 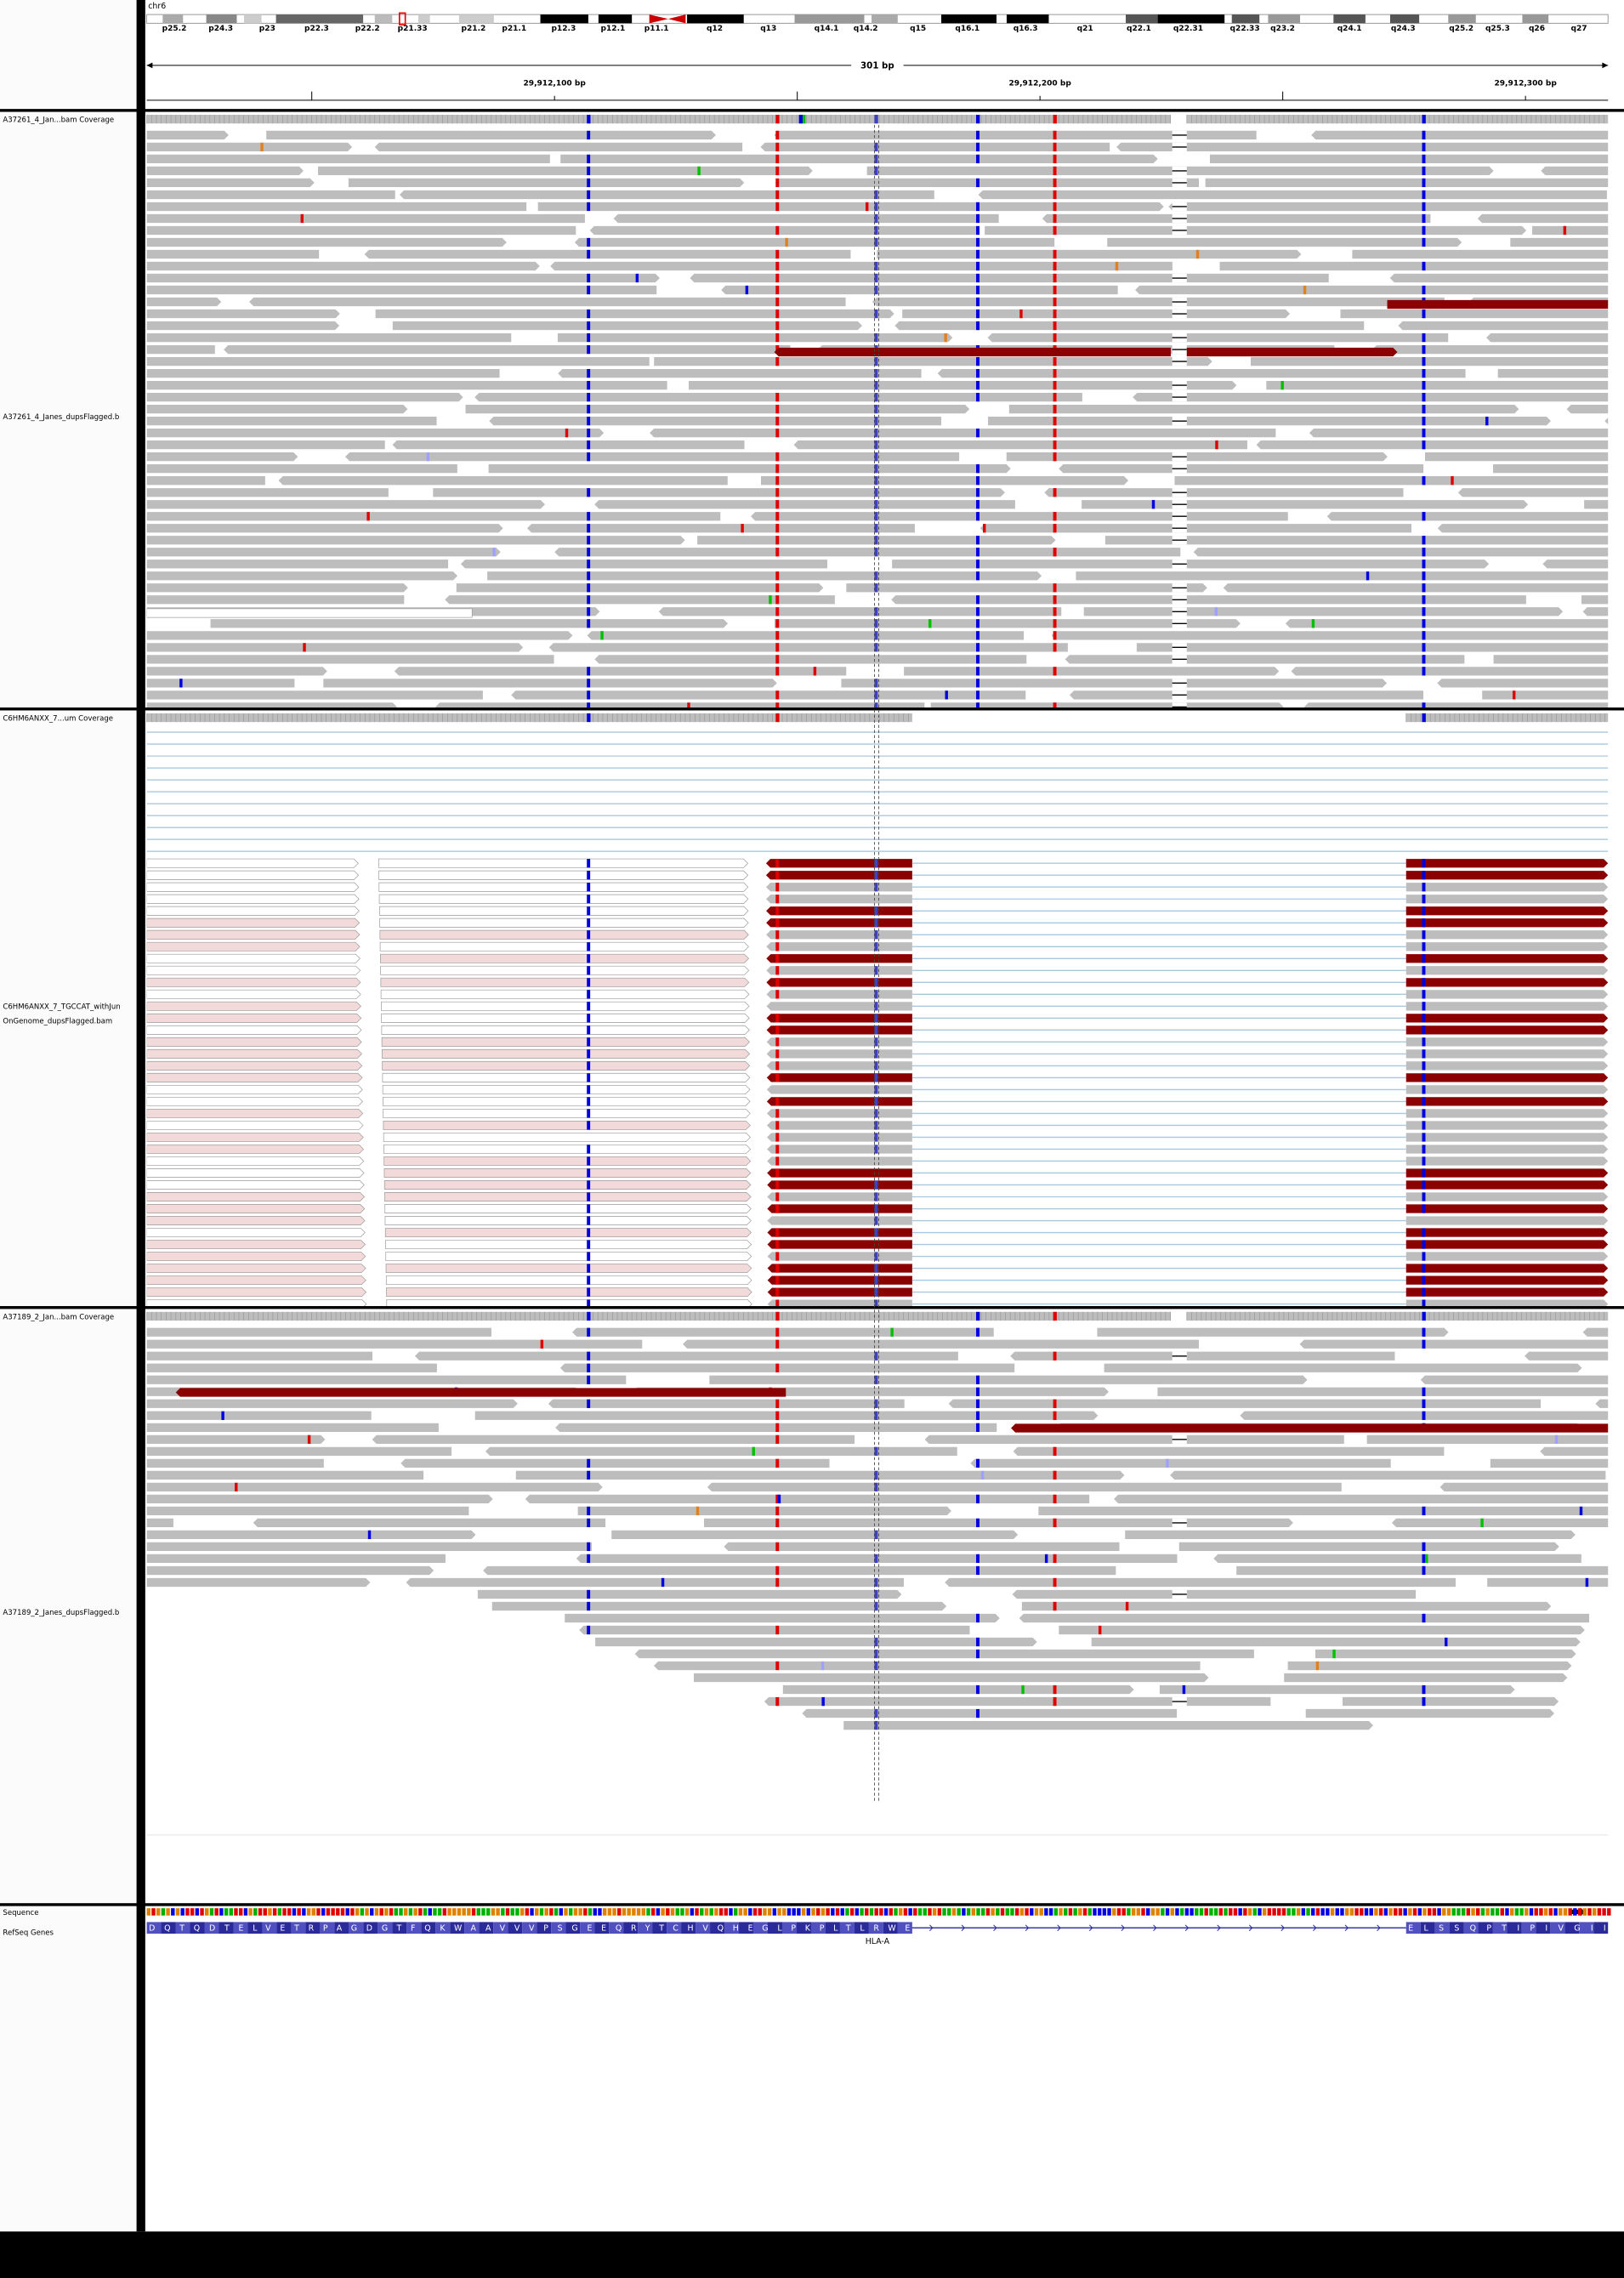 What do you see at coordinates (20, 1913) in the screenshot?
I see `sequence-label: Sequence` at bounding box center [20, 1913].